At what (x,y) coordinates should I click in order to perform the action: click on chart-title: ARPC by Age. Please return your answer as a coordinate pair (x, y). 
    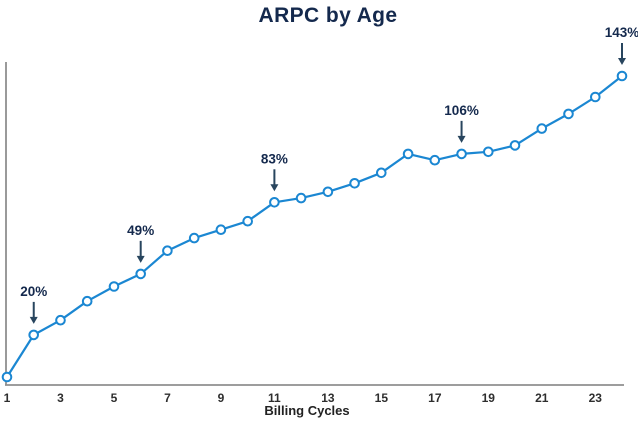
    Looking at the image, I should click on (328, 15).